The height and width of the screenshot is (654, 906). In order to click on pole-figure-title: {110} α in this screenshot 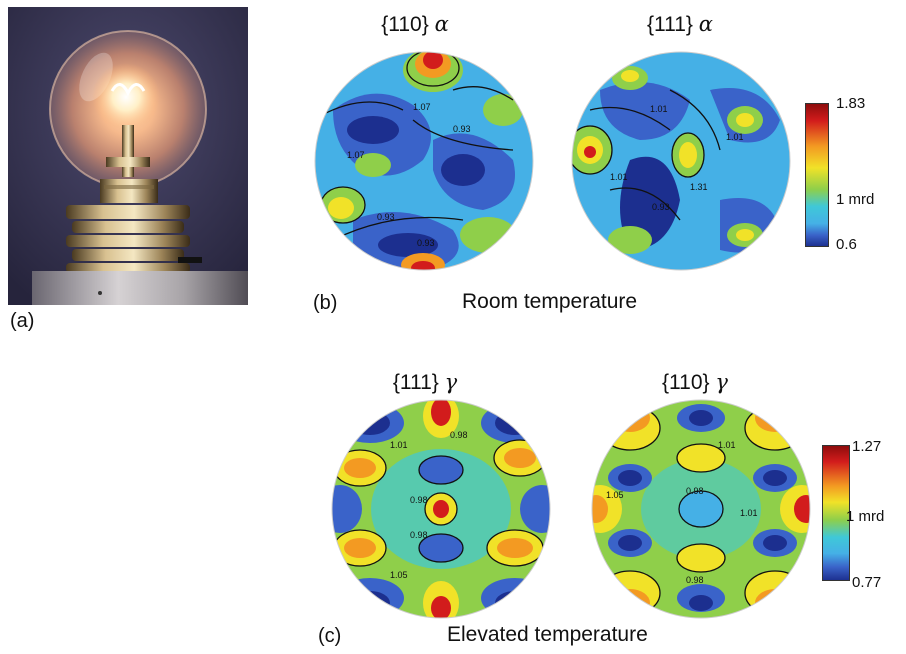, I will do `click(415, 24)`.